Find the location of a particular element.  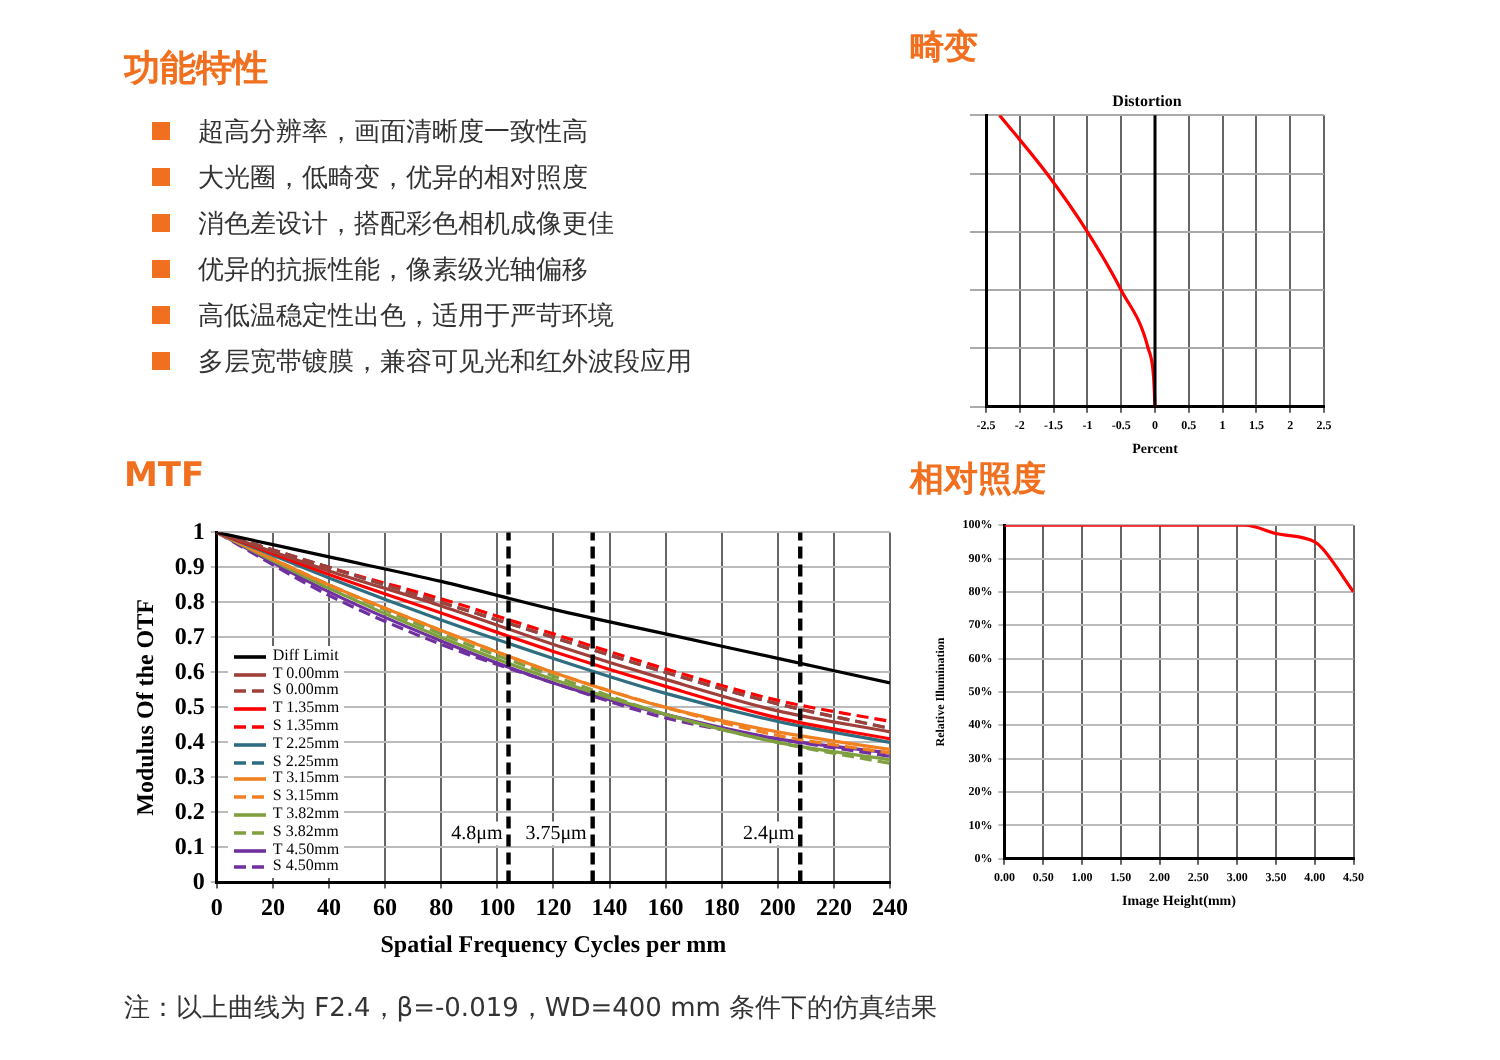

legend-label: T 3.15mm is located at coordinates (306, 778).